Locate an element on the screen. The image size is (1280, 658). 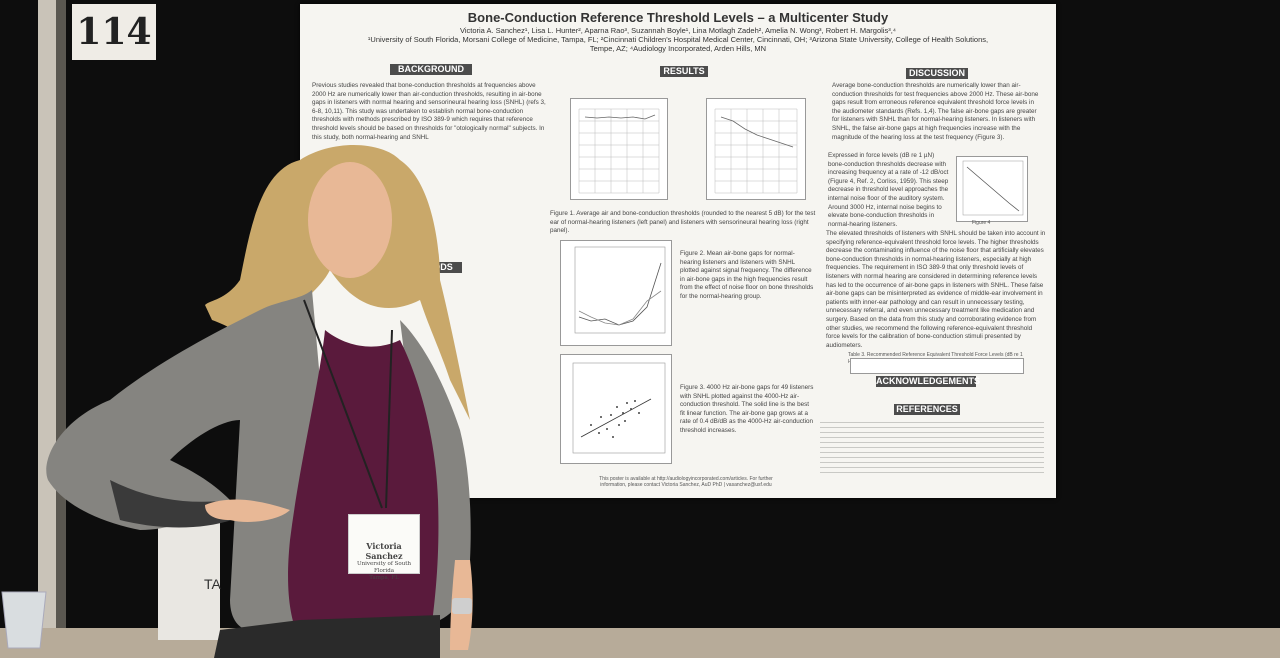
booth-number: 114 is located at coordinates (114, 32).